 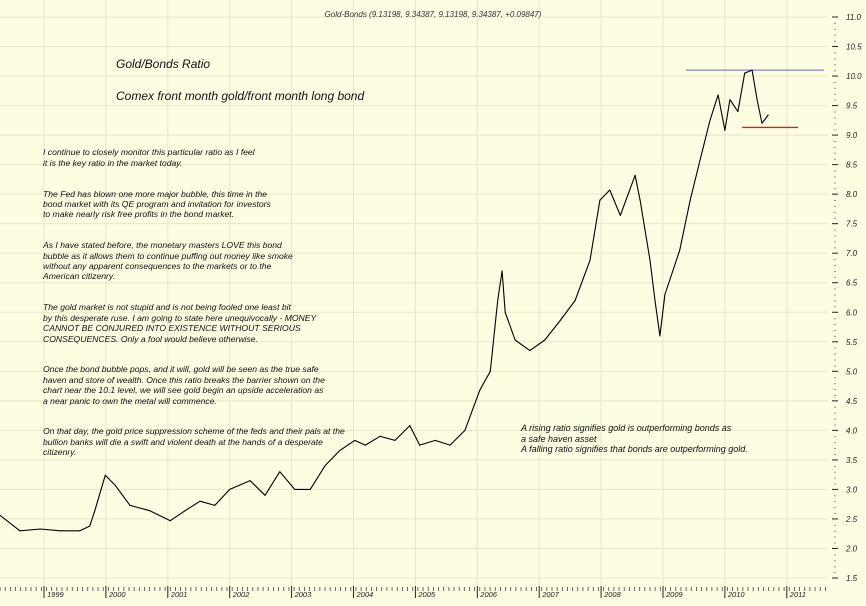 I want to click on x-tick-label: 2008, so click(x=612, y=594).